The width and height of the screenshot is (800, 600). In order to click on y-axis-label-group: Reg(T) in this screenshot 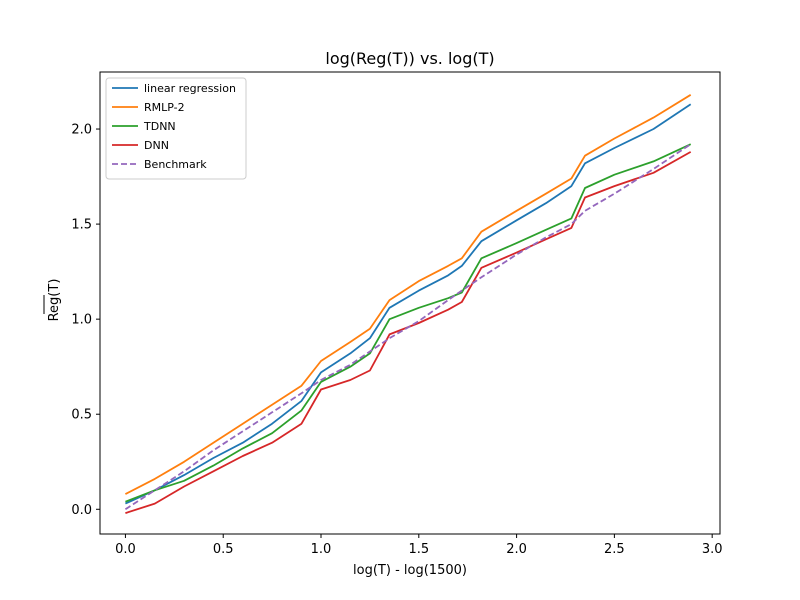, I will do `click(52, 300)`.